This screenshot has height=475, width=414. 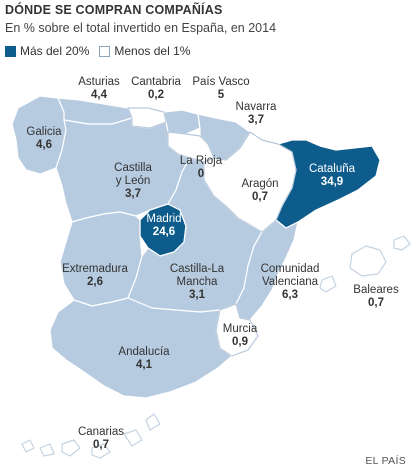 I want to click on label-name: Cataluña, so click(x=332, y=169).